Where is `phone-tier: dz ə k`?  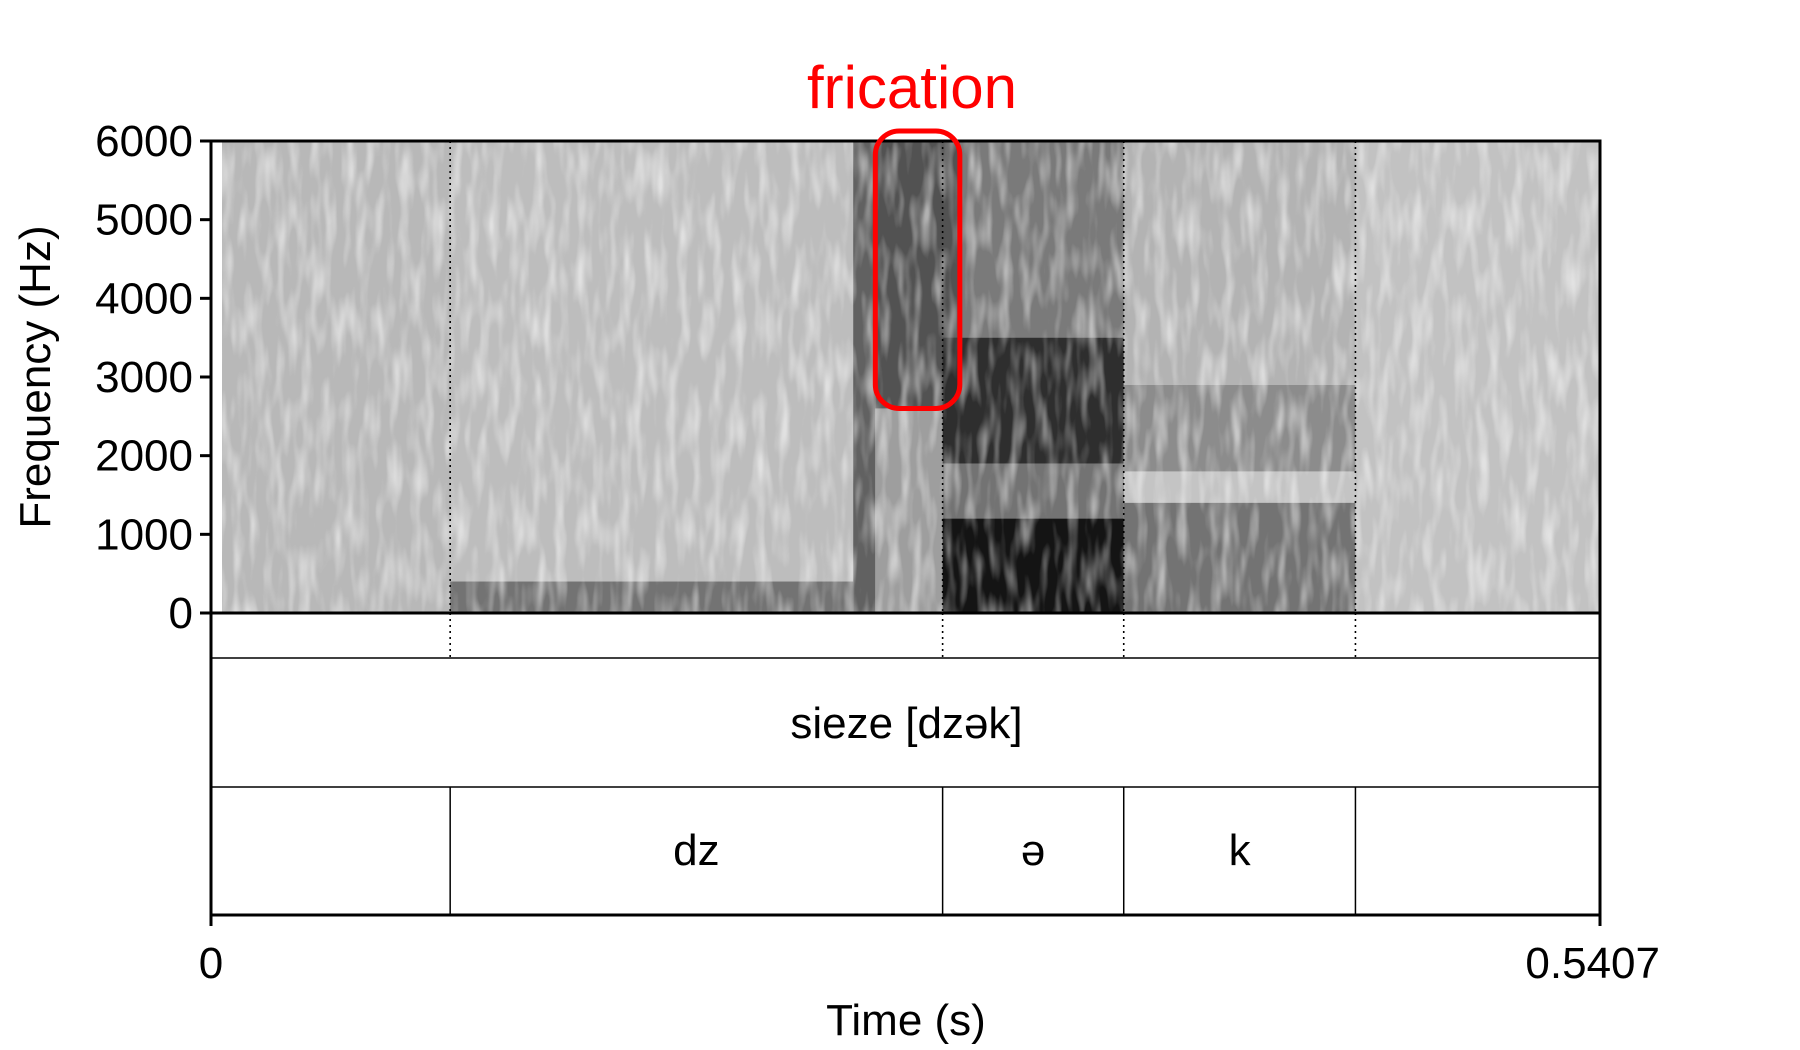 phone-tier: dz ə k is located at coordinates (903, 851).